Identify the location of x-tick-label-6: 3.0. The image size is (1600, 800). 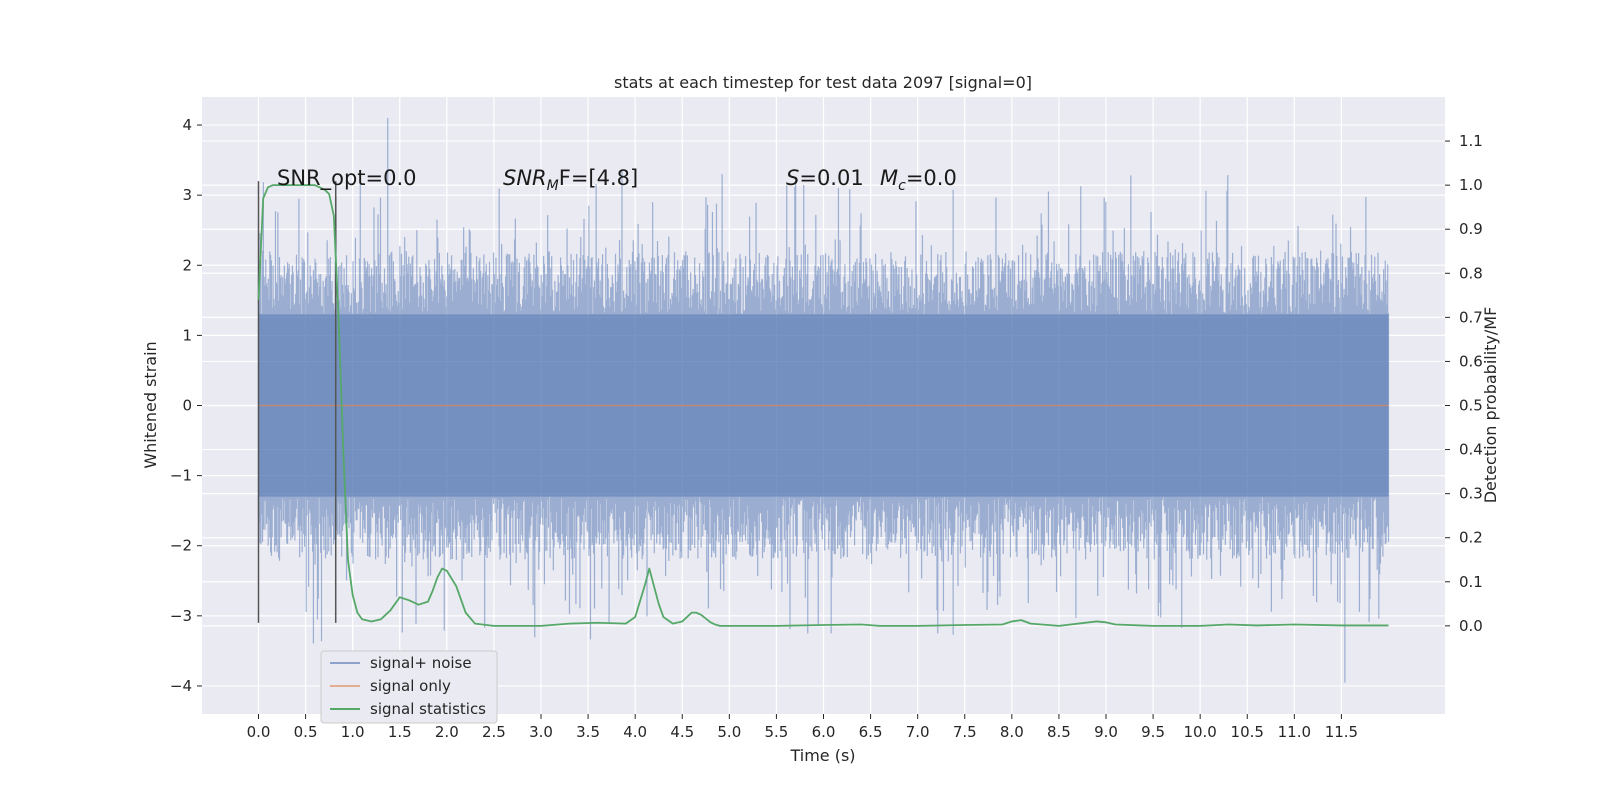
(541, 732).